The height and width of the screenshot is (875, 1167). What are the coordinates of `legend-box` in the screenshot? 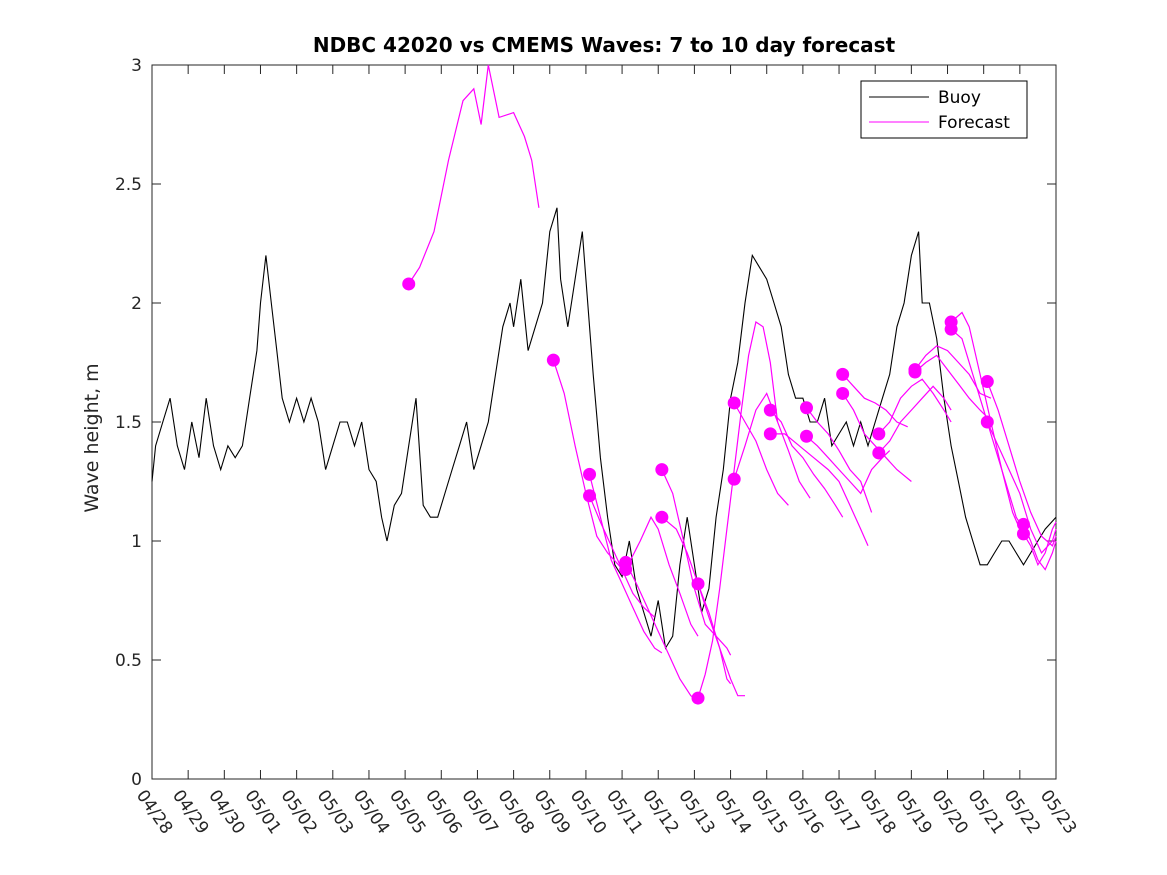 It's located at (944, 109).